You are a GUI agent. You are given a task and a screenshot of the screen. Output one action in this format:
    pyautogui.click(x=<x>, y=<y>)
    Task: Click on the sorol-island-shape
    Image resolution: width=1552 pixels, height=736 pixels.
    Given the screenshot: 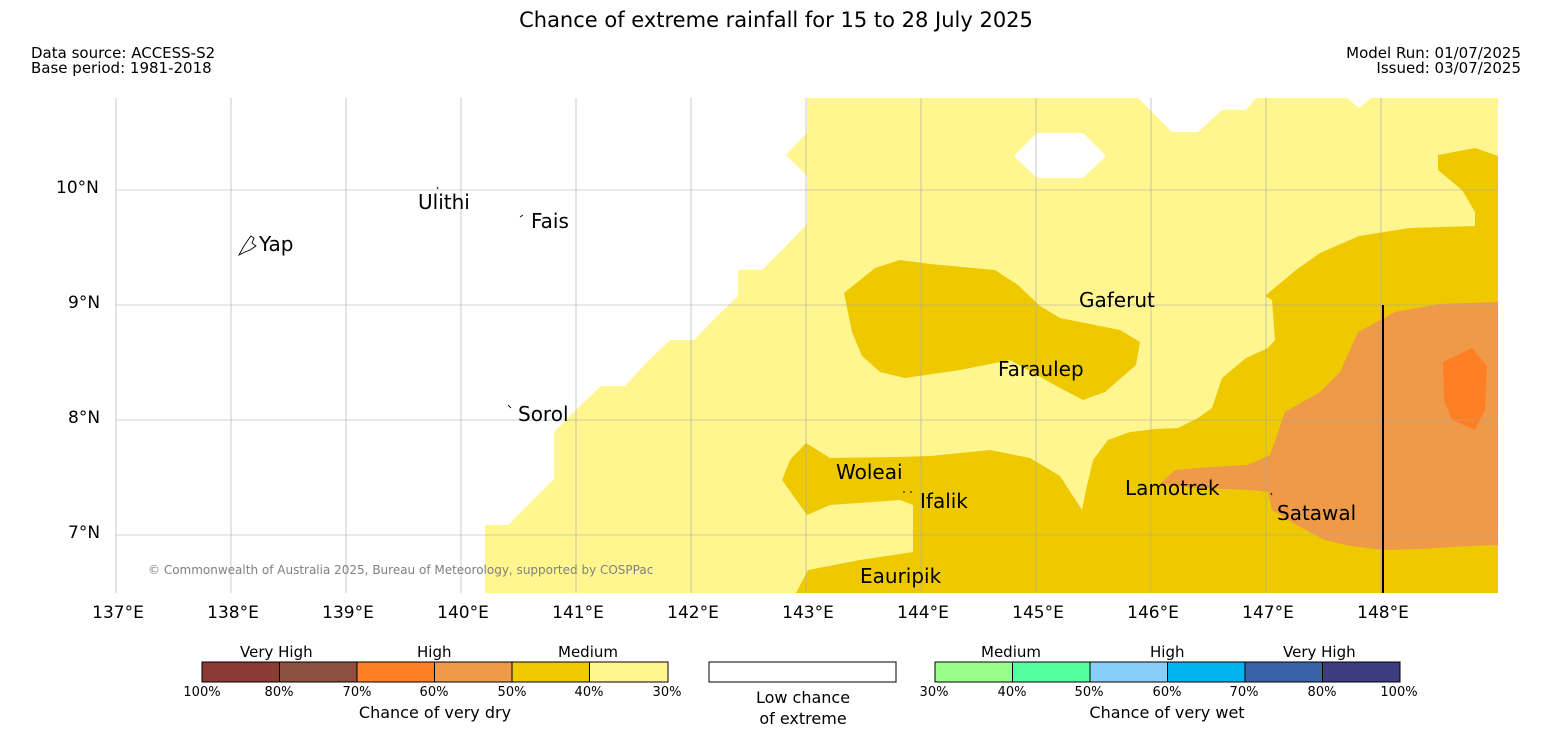 What is the action you would take?
    pyautogui.click(x=509, y=406)
    